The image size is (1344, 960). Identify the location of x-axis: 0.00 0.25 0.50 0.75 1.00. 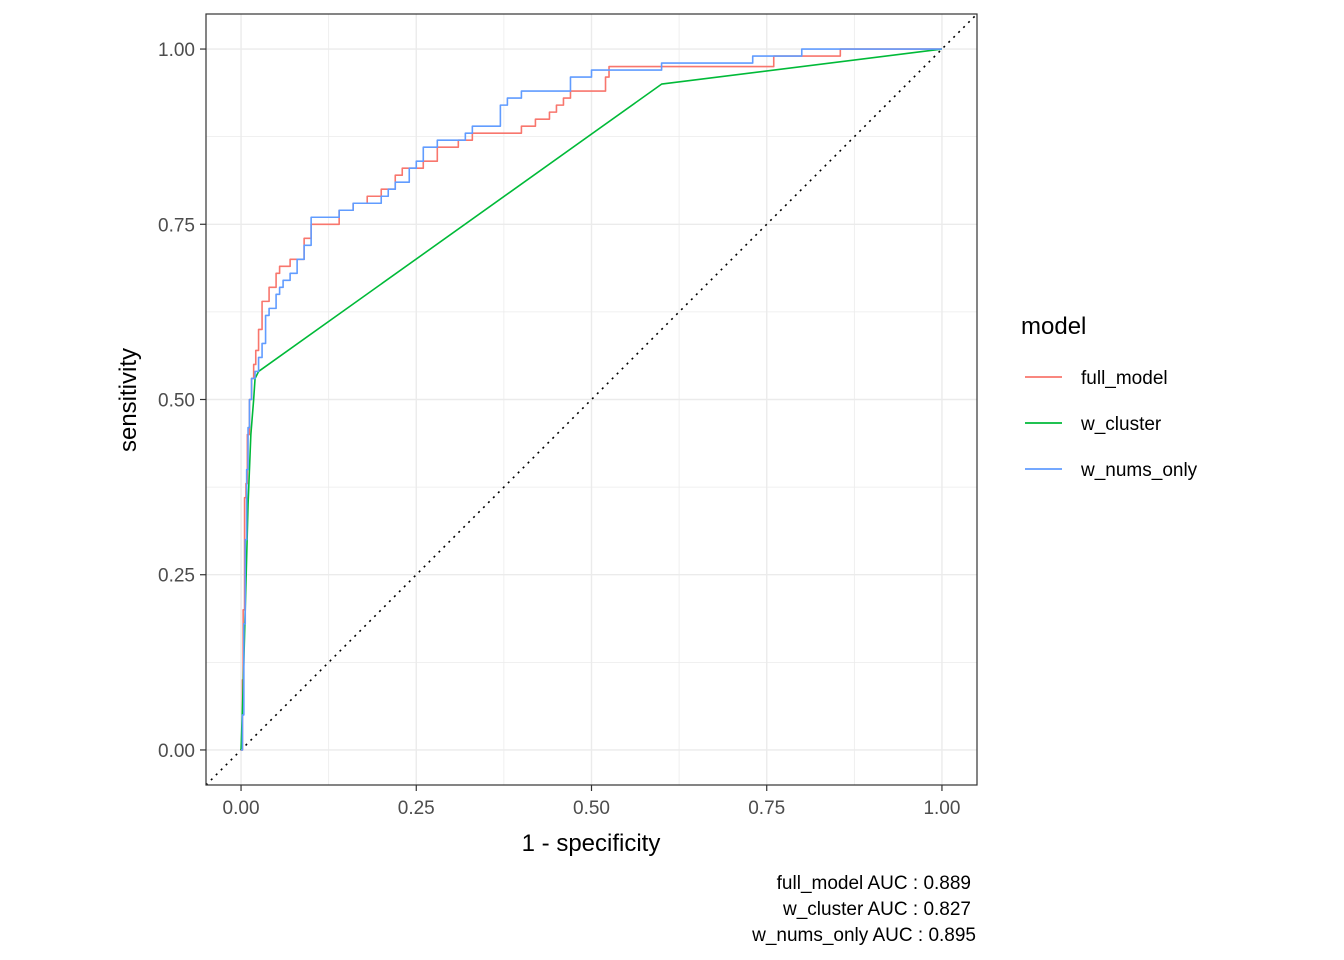
(591, 802).